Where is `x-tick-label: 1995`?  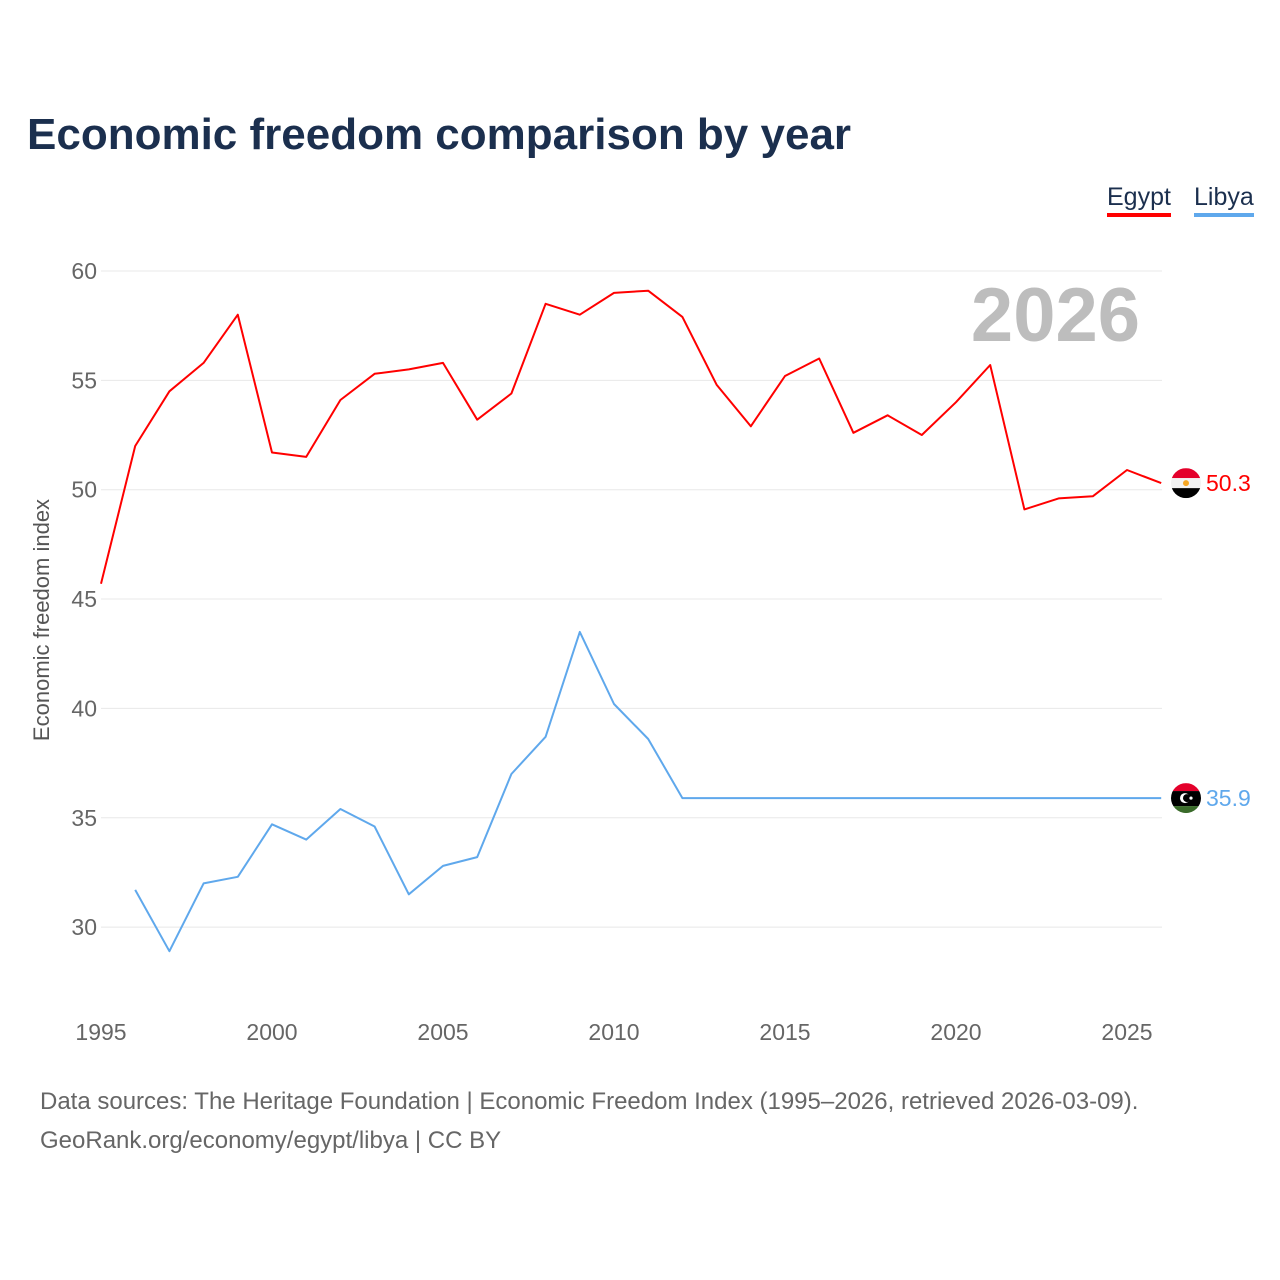 x-tick-label: 1995 is located at coordinates (100, 1032).